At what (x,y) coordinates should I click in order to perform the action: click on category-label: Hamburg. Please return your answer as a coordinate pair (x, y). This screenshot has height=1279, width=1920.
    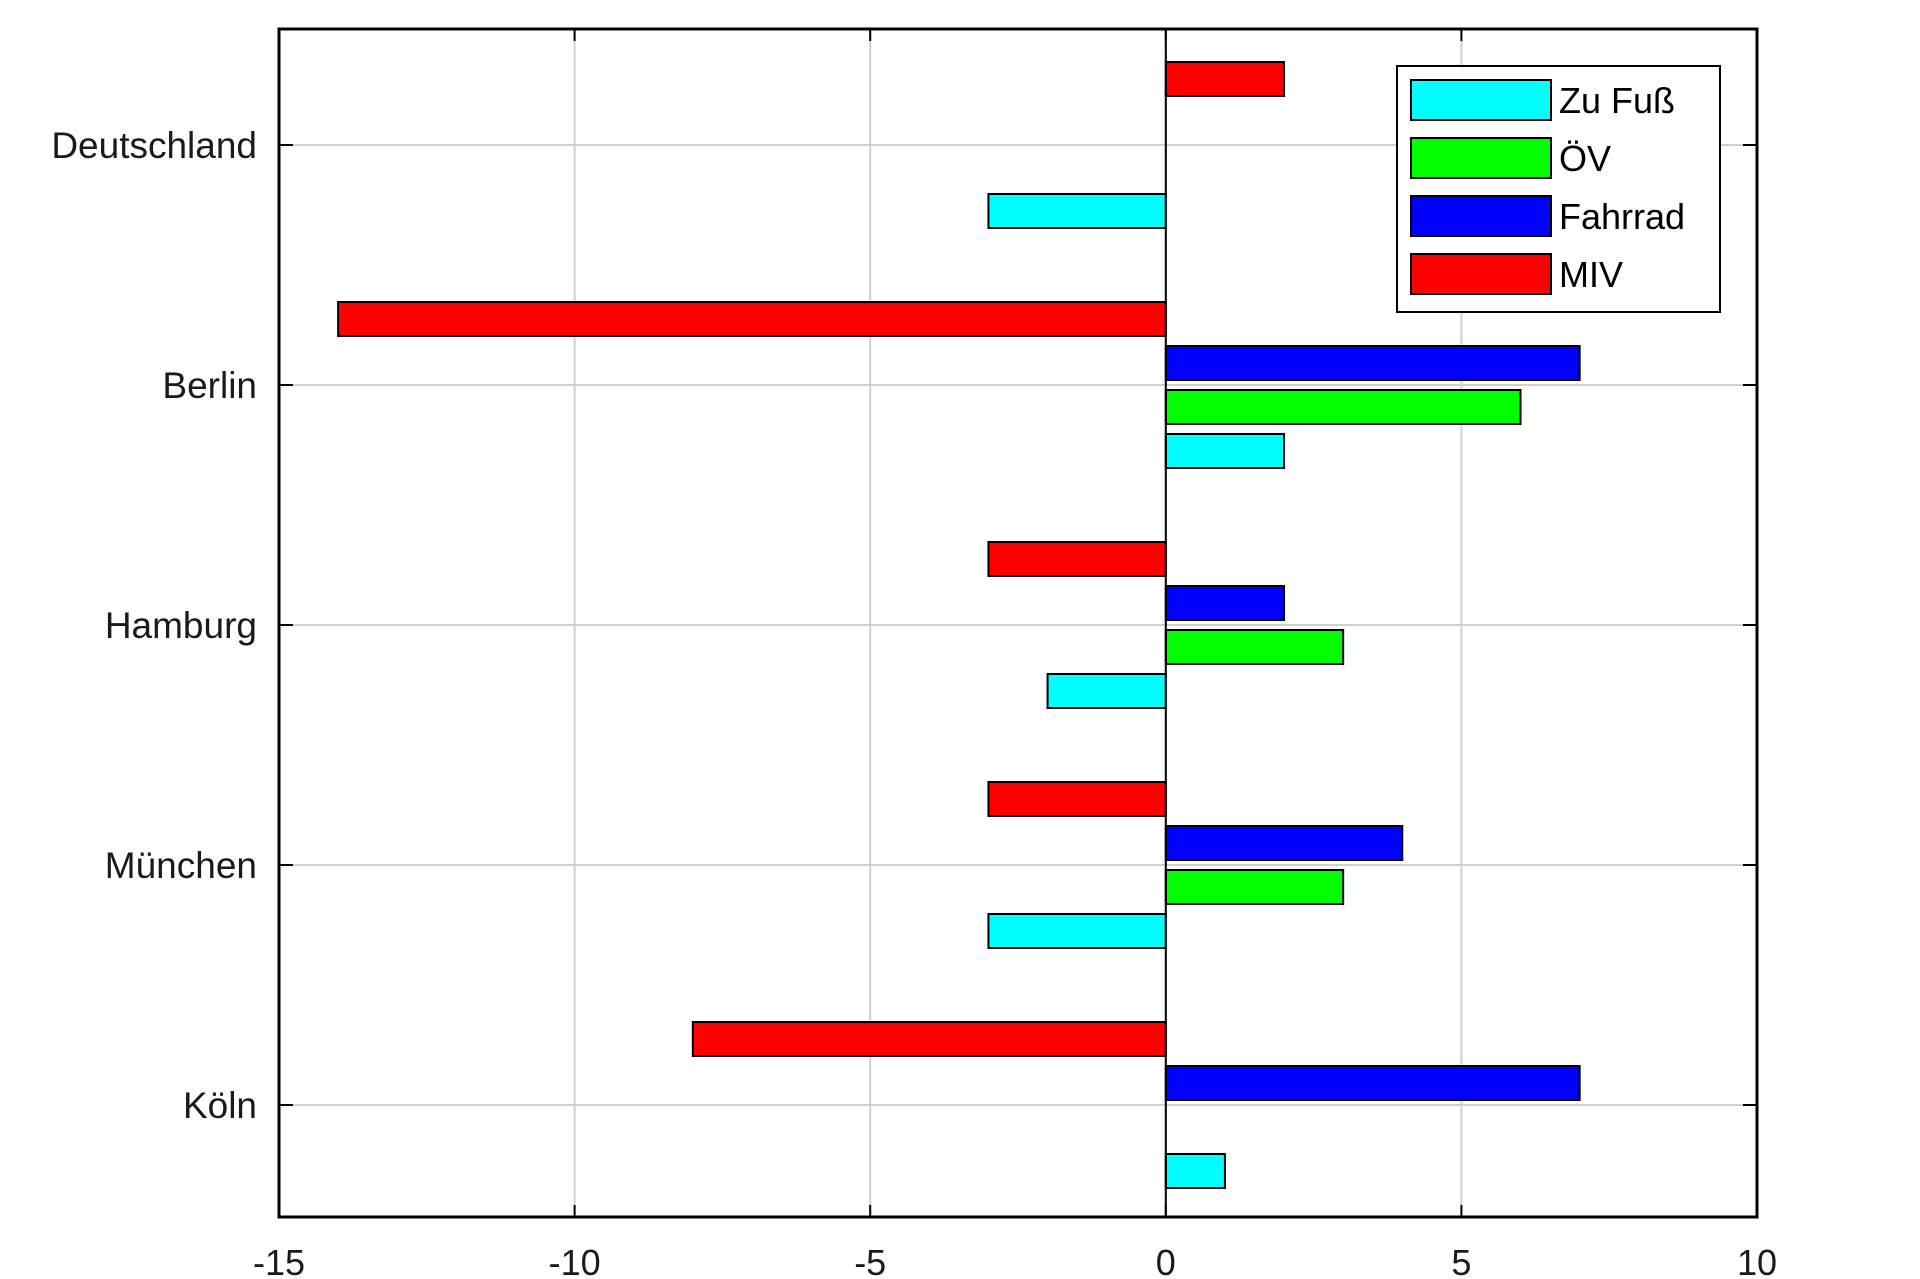
    Looking at the image, I should click on (181, 625).